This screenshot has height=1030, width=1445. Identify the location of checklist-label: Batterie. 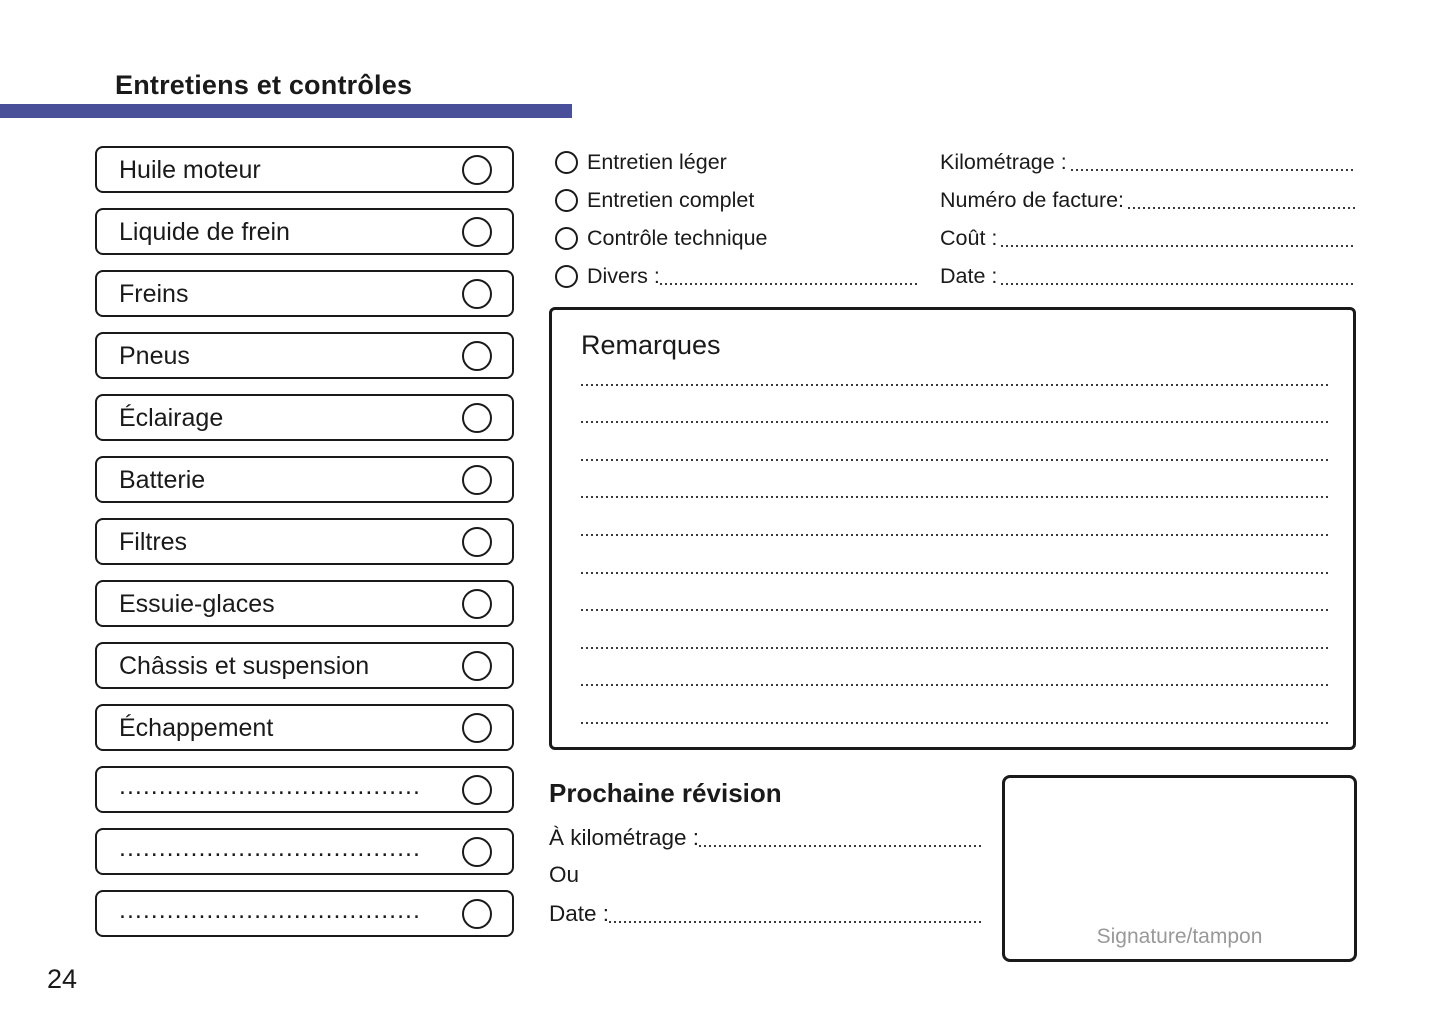
(162, 480).